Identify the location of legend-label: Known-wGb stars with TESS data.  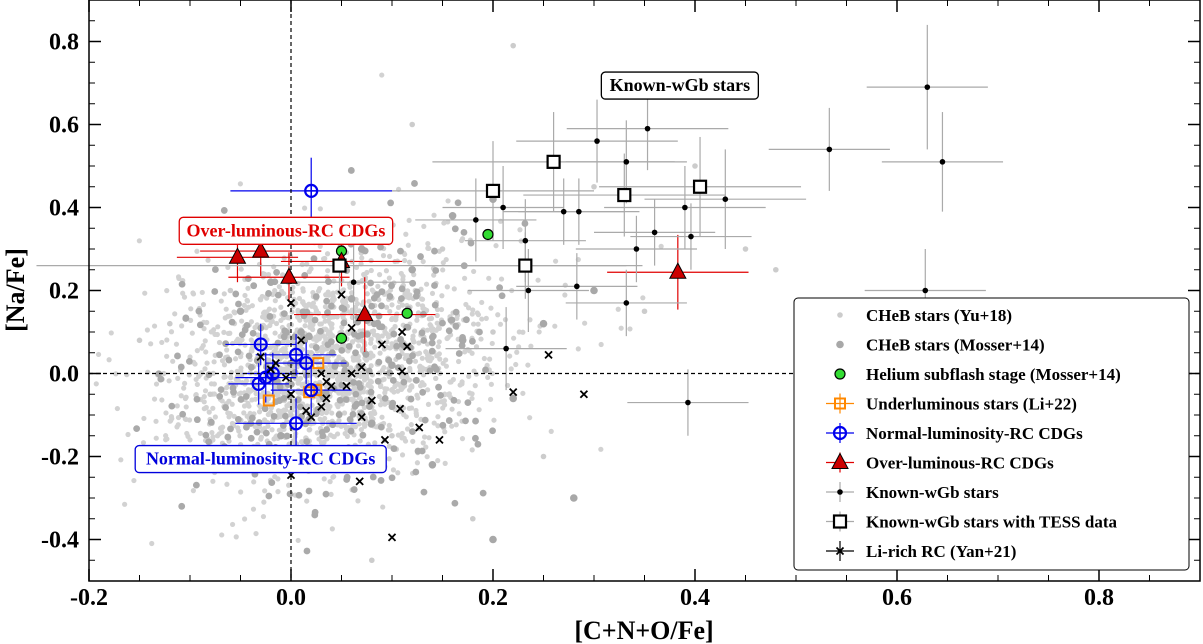
(991, 522).